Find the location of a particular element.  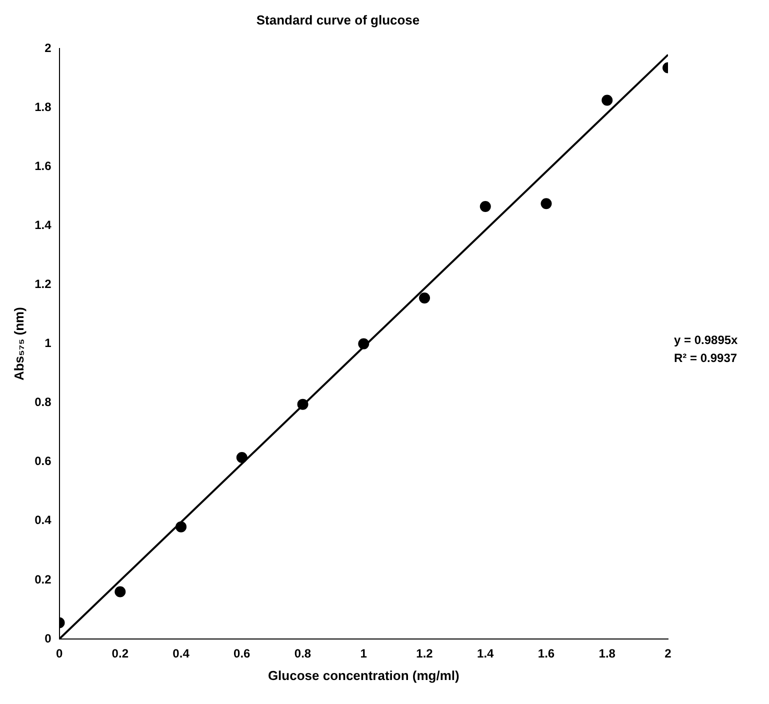

y-tick-label: 1.2 is located at coordinates (43, 284).